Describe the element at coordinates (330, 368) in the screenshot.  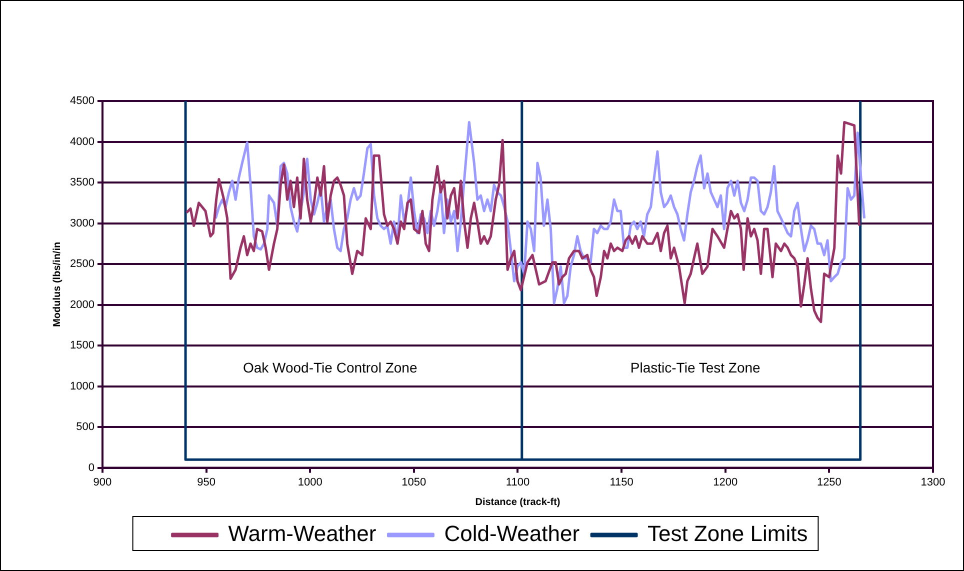
I see `annotation: Oak Wood-Tie Control Zone` at that location.